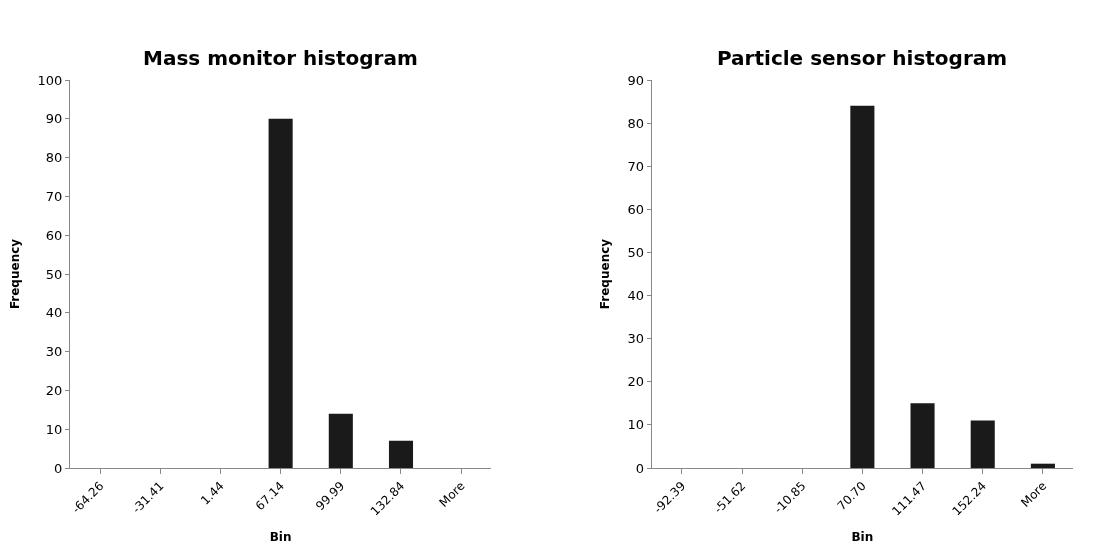  What do you see at coordinates (862, 58) in the screenshot?
I see `chart-title: Particle sensor histogram` at bounding box center [862, 58].